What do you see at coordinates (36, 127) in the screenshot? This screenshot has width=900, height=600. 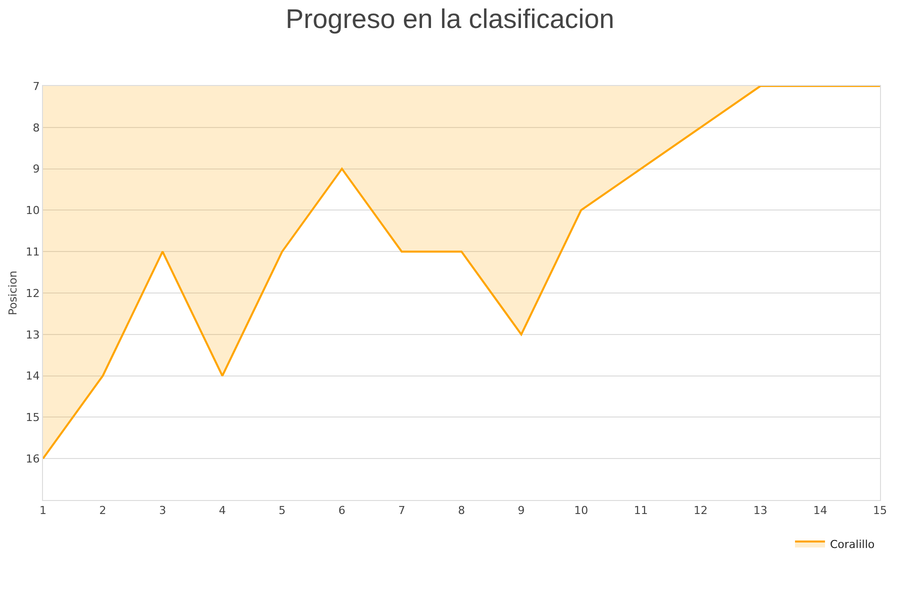 I see `y-tick-label: 8` at bounding box center [36, 127].